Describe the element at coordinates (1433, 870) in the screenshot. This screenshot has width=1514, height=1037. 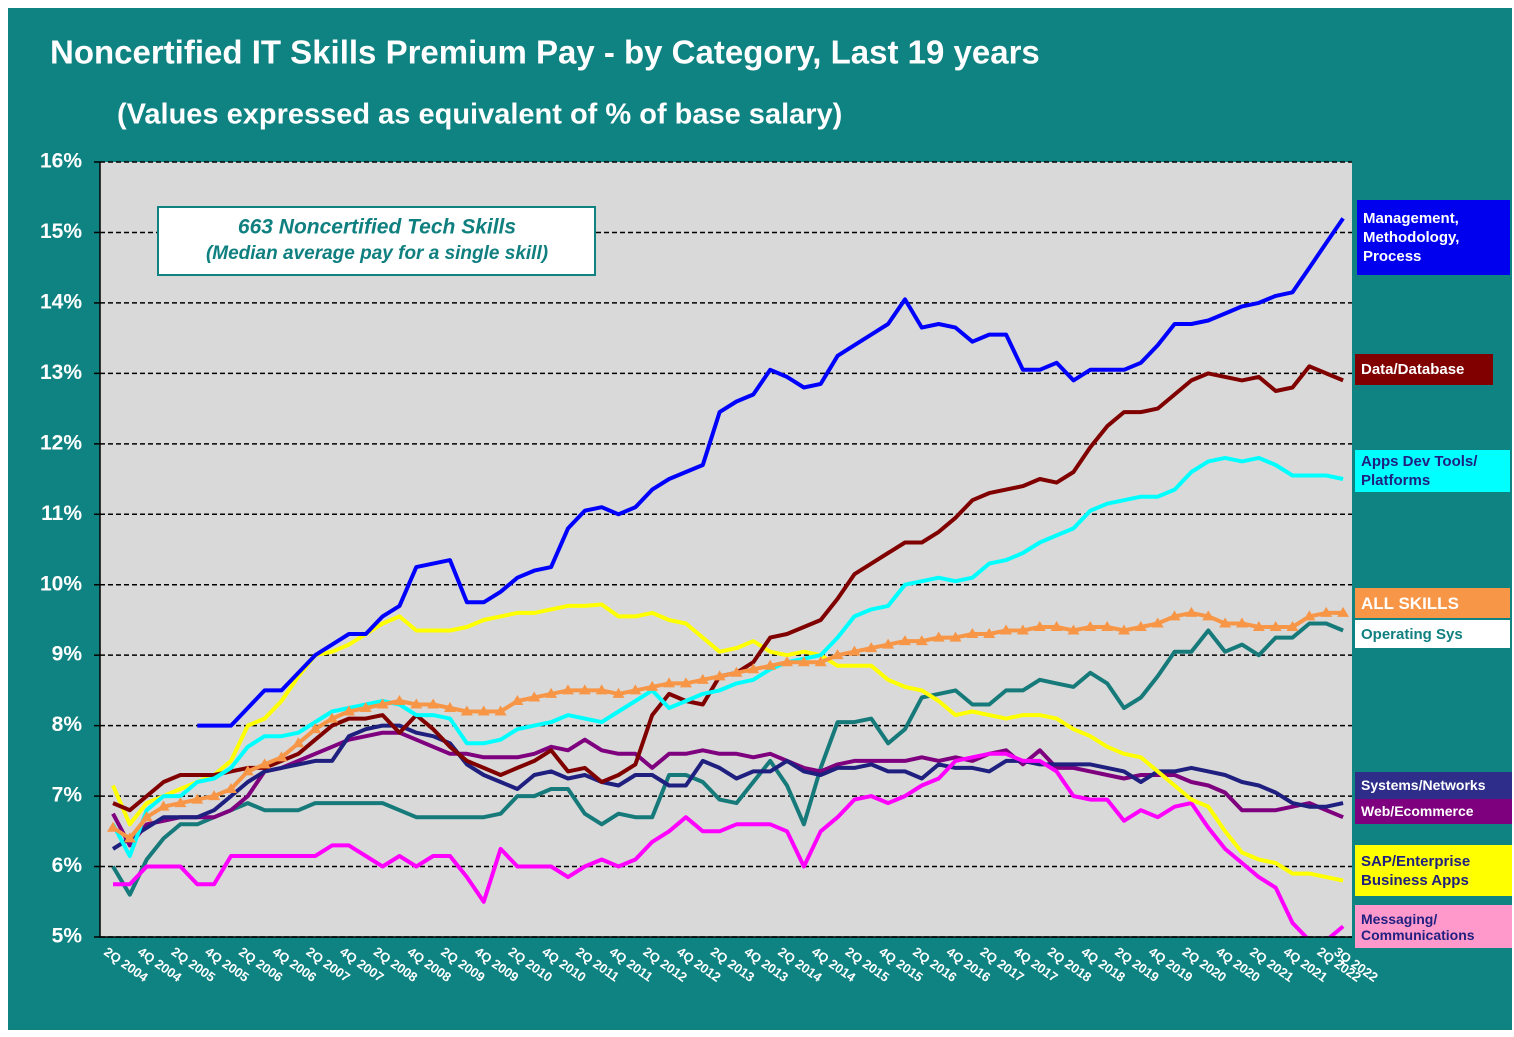
I see `legend-label: SAP/Enterprise Business Apps` at that location.